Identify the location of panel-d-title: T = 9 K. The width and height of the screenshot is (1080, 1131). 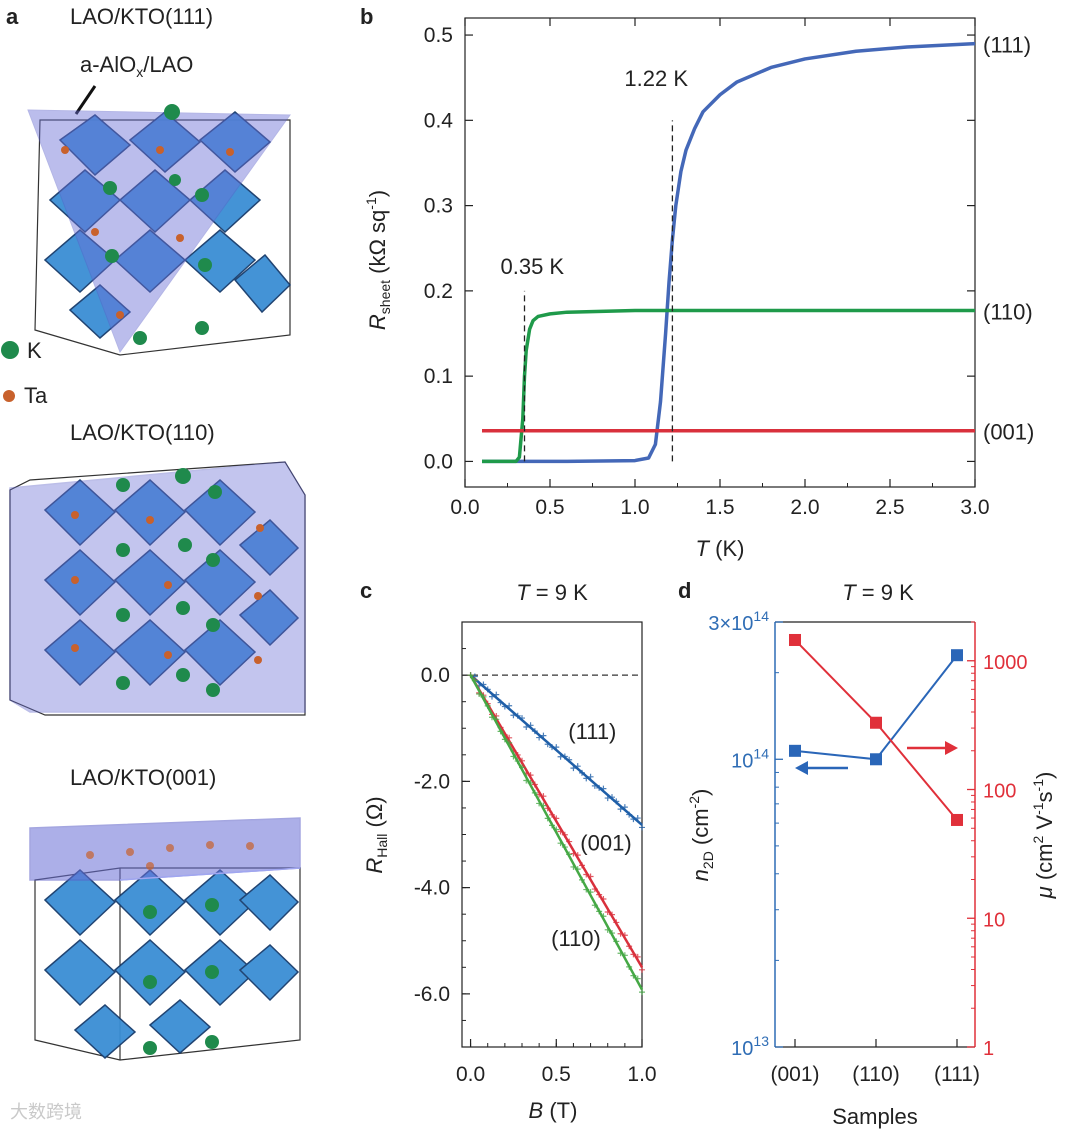
(878, 592).